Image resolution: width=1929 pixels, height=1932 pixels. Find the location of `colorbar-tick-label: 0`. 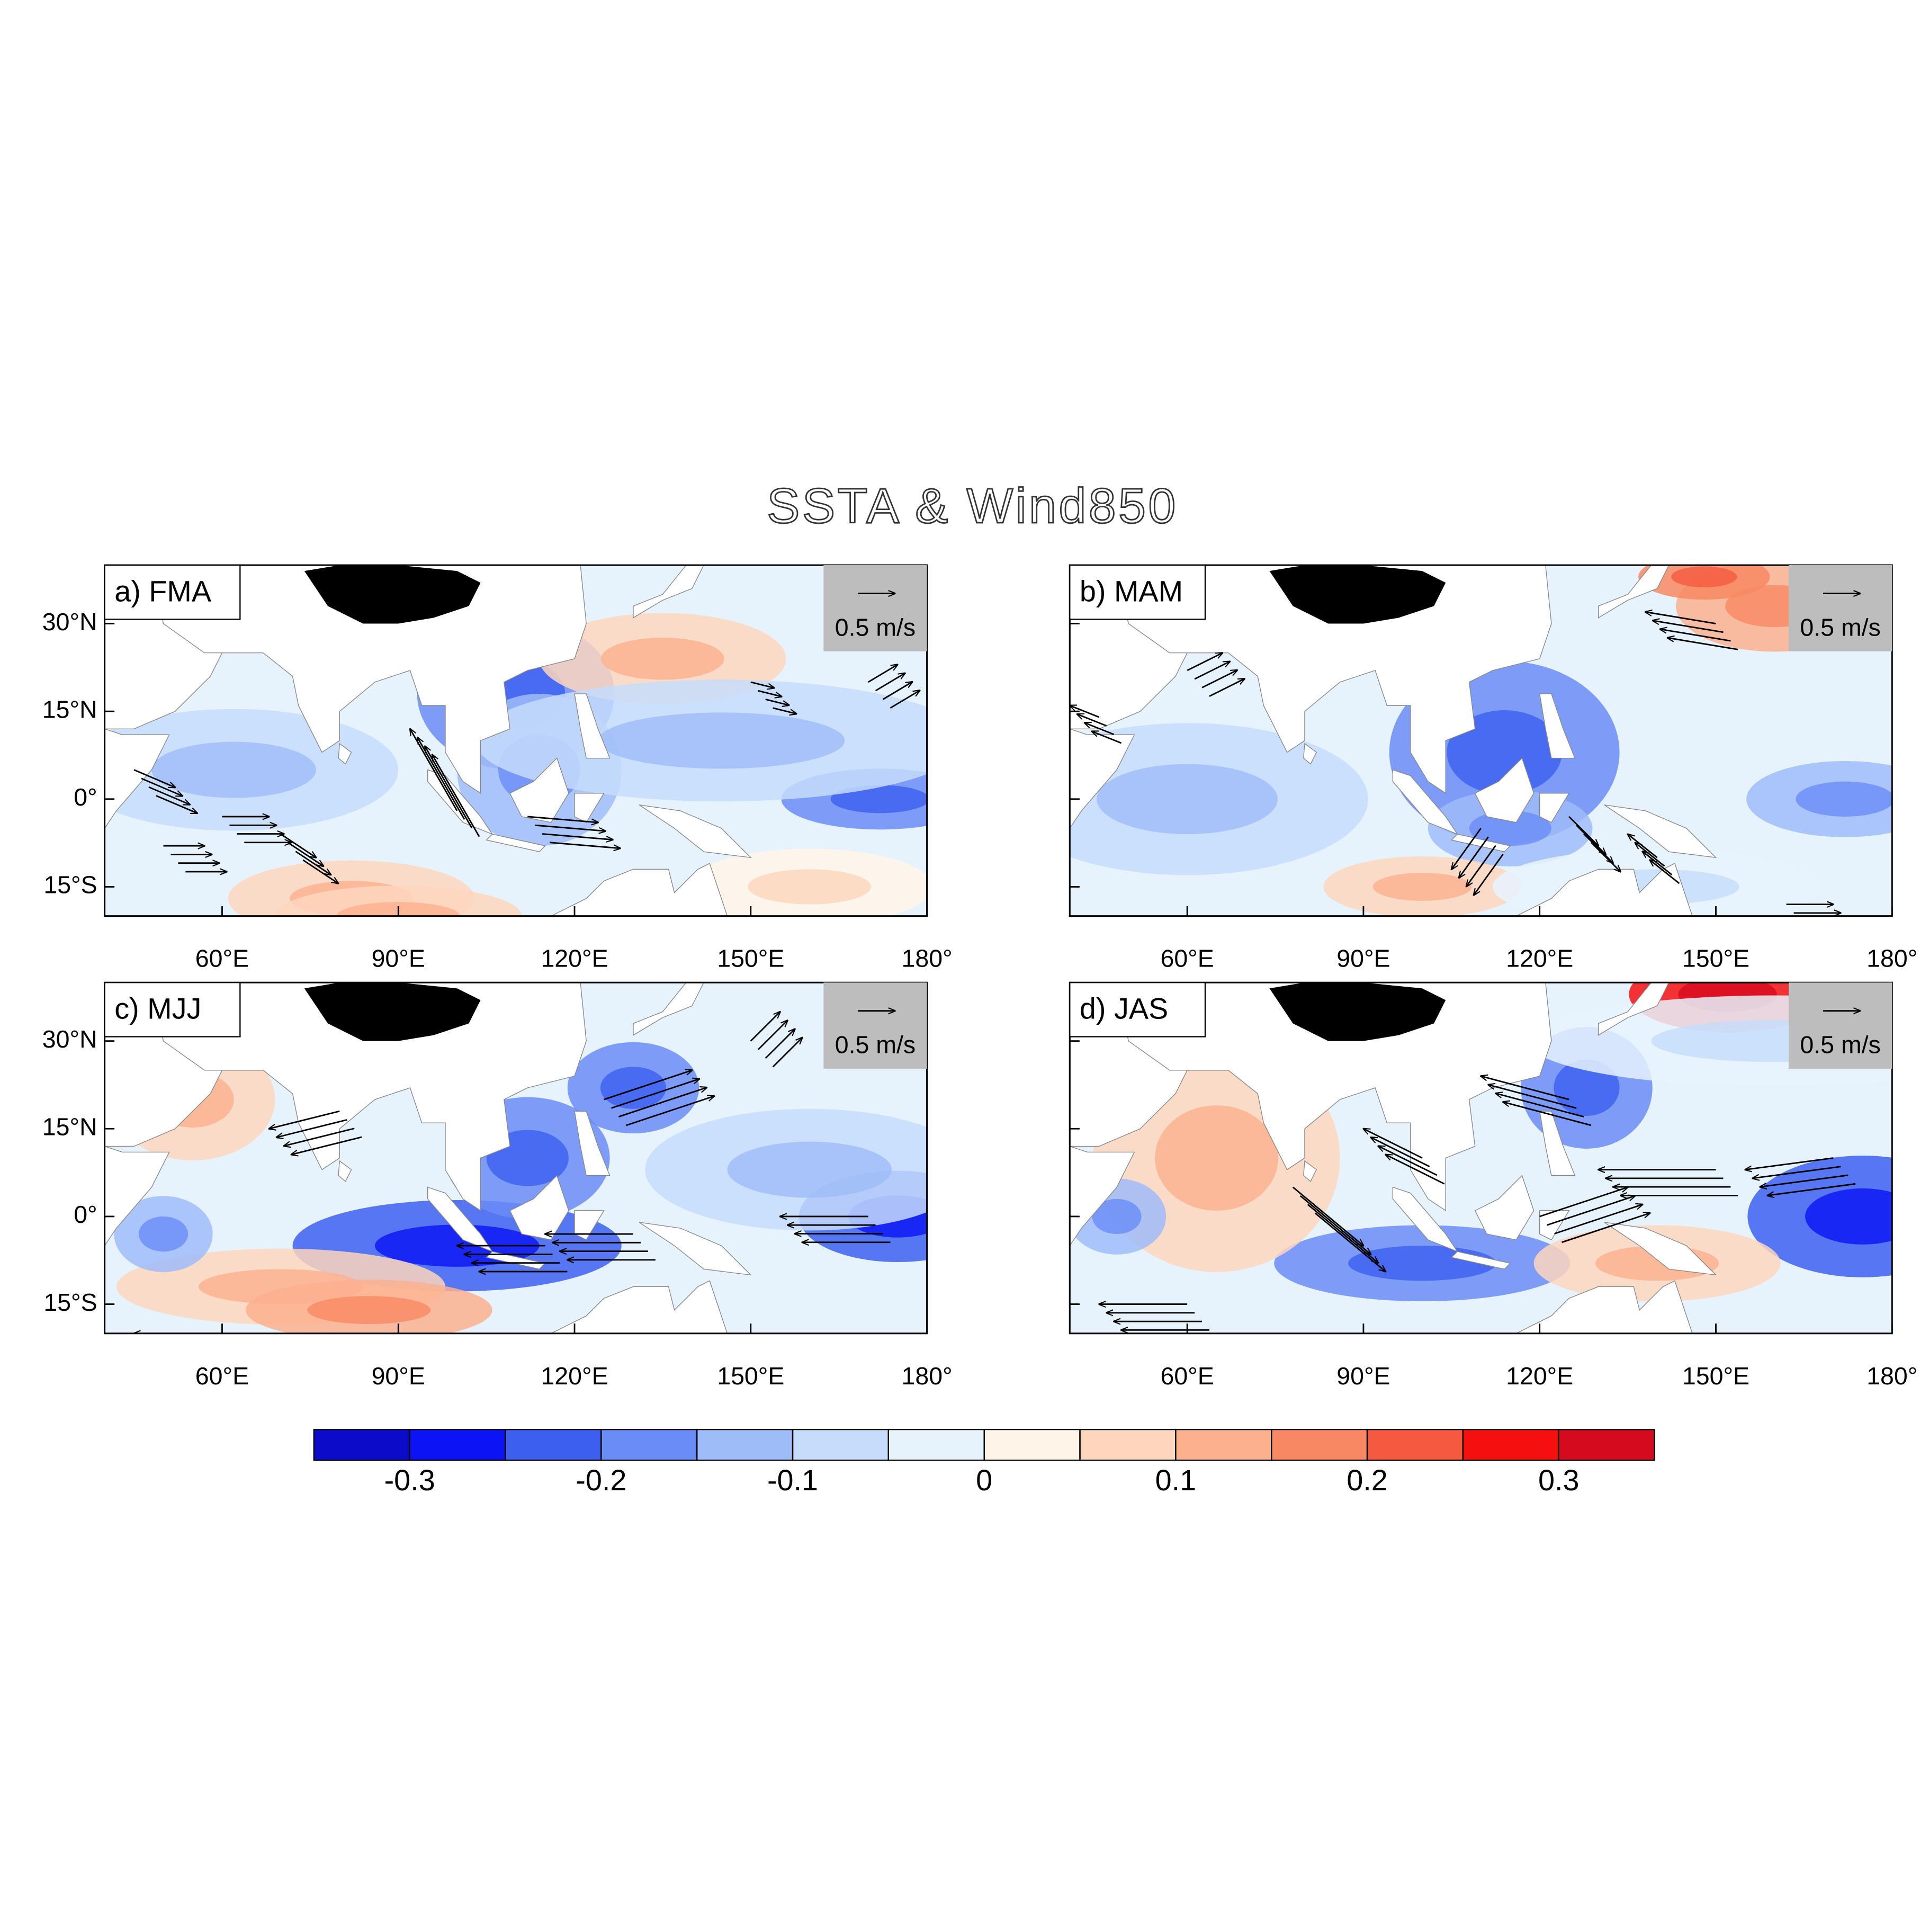

colorbar-tick-label: 0 is located at coordinates (984, 1480).